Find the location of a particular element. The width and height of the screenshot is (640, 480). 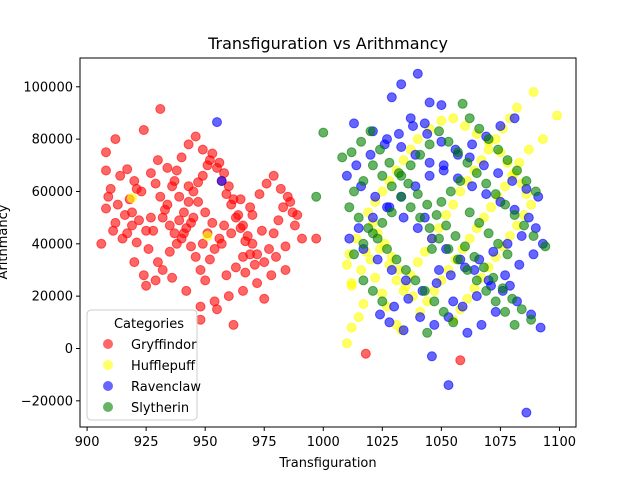

x-tick-label: 925 is located at coordinates (146, 442).